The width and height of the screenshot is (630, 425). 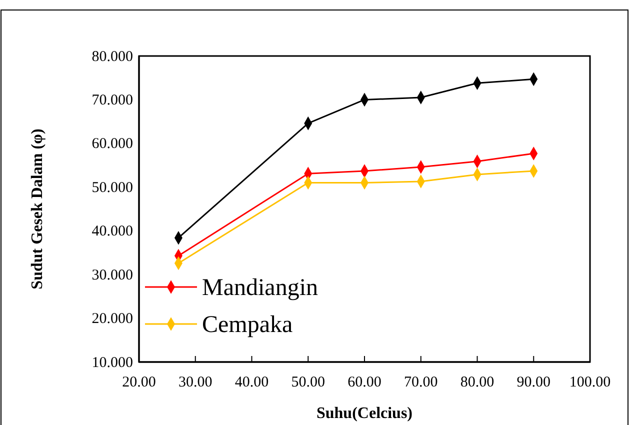 What do you see at coordinates (590, 382) in the screenshot?
I see `x-tick-label: 100.00` at bounding box center [590, 382].